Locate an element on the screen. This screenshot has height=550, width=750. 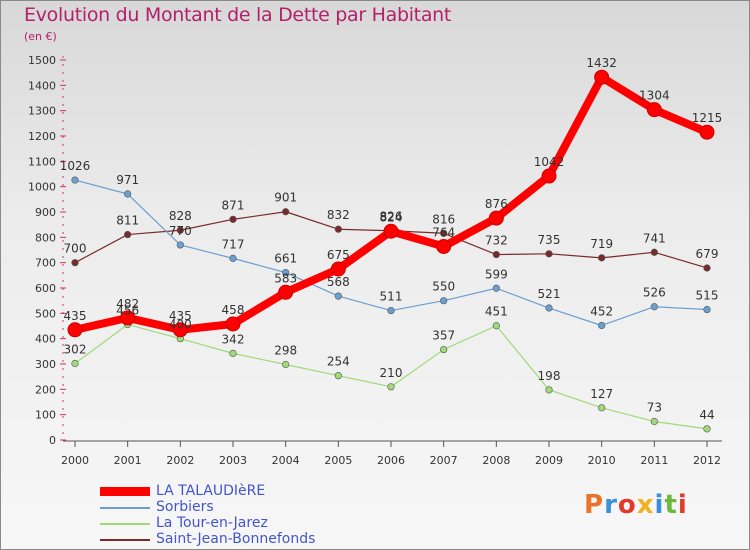
x-tick-label: 2010 is located at coordinates (602, 460).